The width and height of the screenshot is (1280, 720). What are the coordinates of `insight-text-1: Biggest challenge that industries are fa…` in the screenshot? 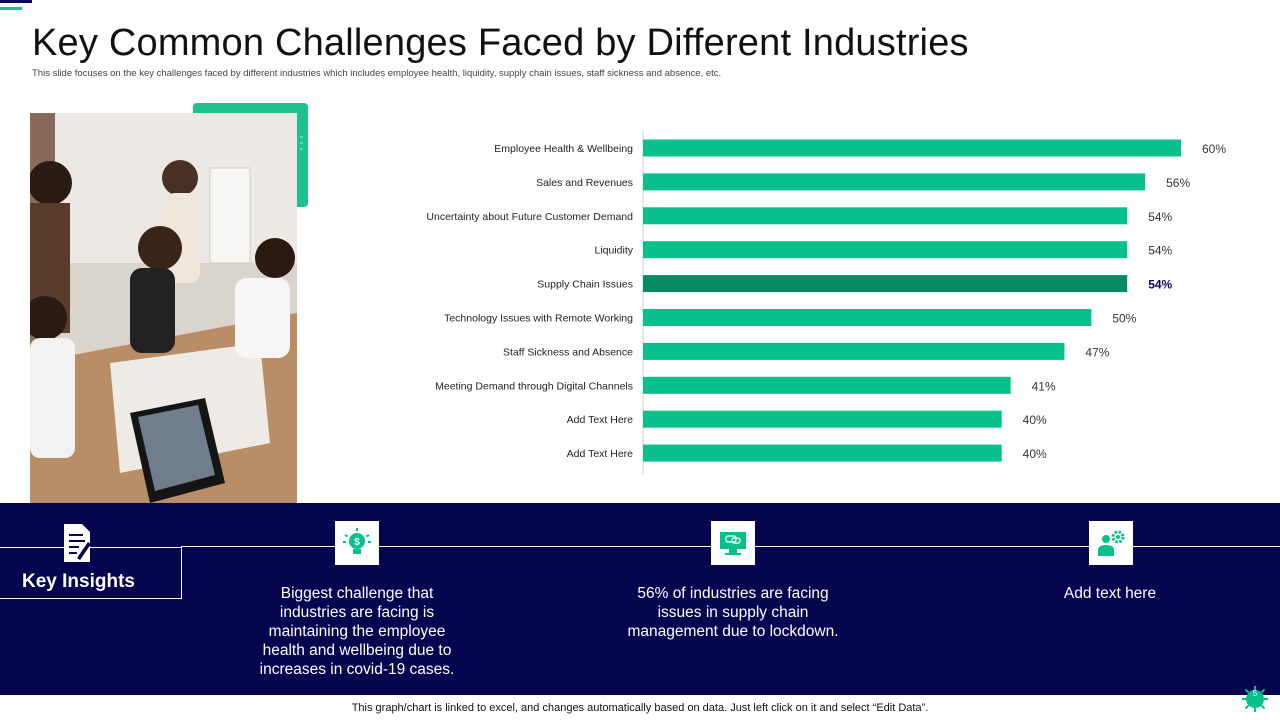 It's located at (357, 631).